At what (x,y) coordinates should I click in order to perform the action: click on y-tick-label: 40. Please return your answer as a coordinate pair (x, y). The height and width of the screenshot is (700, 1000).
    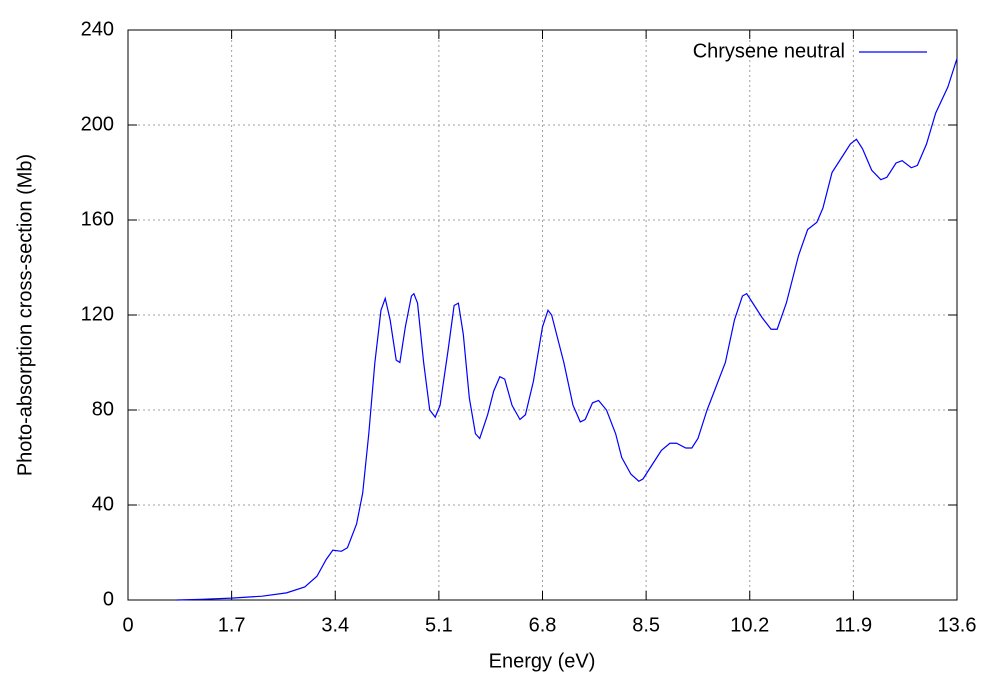
    Looking at the image, I should click on (103, 504).